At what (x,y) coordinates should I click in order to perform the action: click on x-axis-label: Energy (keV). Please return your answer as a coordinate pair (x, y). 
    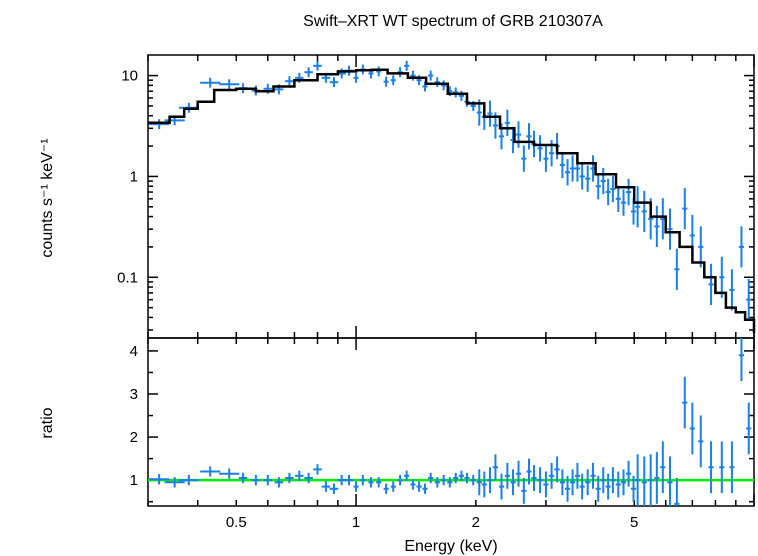
    Looking at the image, I should click on (450, 546).